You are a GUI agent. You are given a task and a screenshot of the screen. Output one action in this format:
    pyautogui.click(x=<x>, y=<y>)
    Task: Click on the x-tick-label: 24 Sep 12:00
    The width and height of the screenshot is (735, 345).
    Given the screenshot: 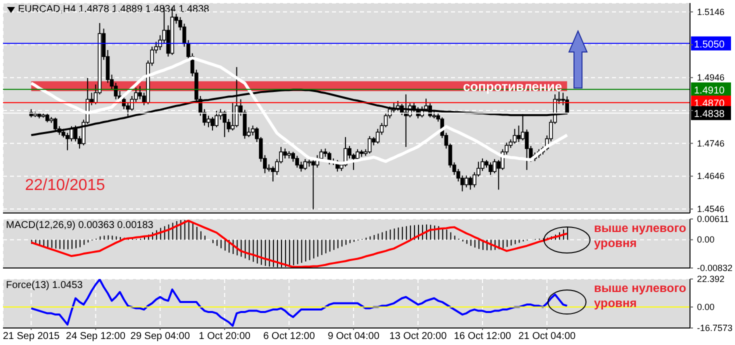 What is the action you would take?
    pyautogui.click(x=96, y=336)
    